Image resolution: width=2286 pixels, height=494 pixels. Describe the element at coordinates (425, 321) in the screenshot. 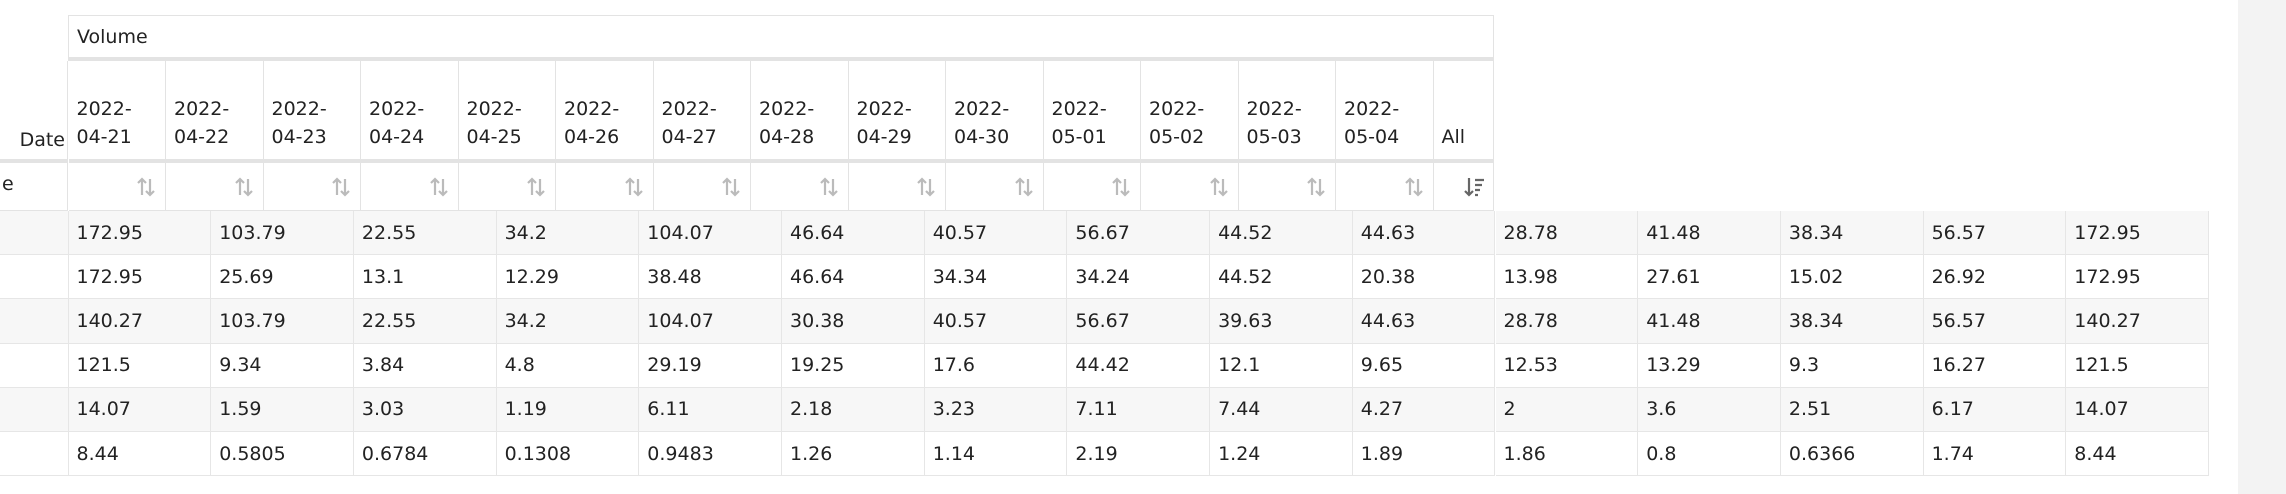

I see `cell: 22.55` at that location.